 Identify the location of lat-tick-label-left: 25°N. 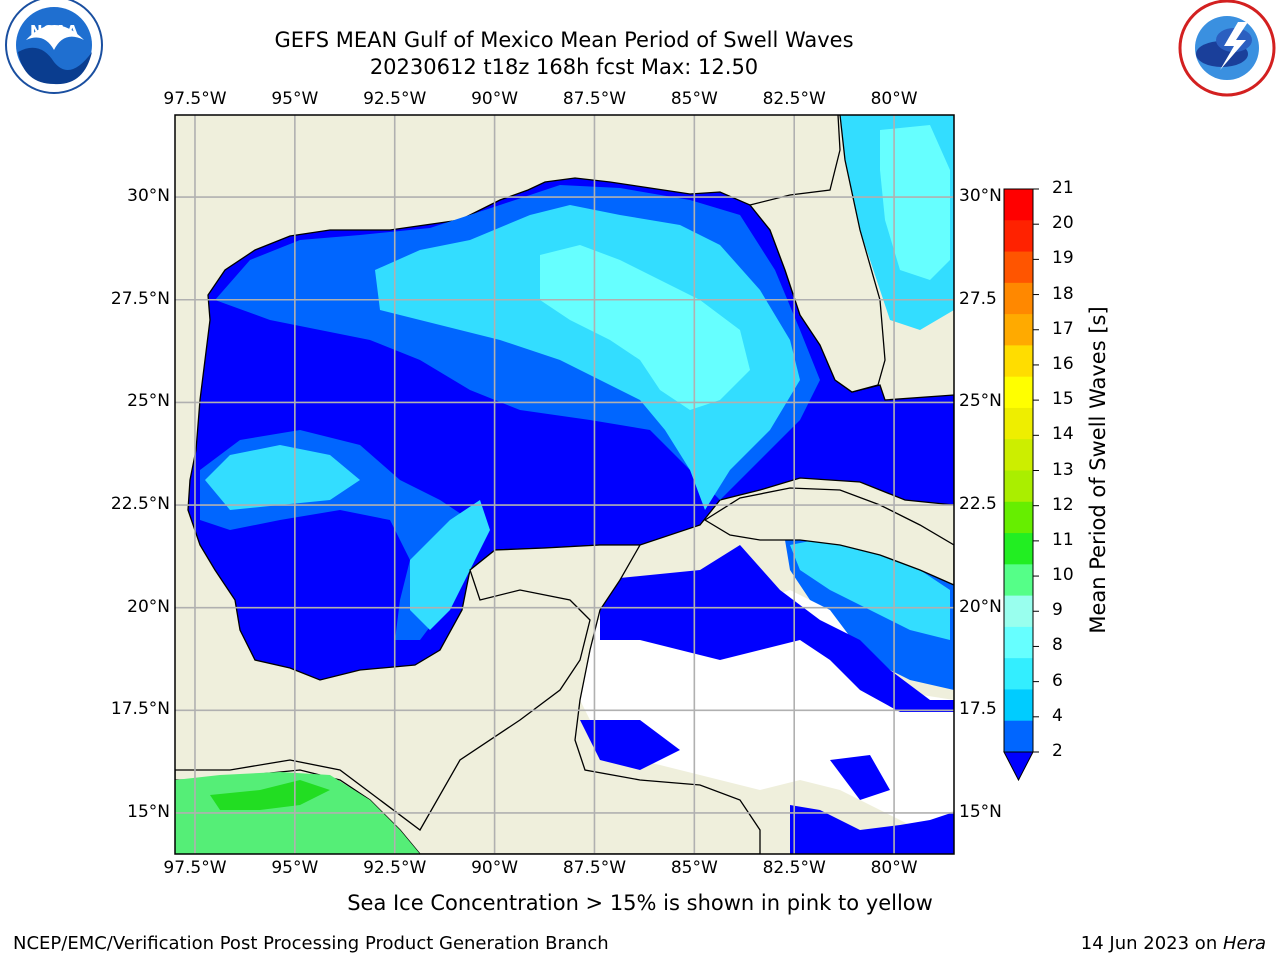
(148, 401).